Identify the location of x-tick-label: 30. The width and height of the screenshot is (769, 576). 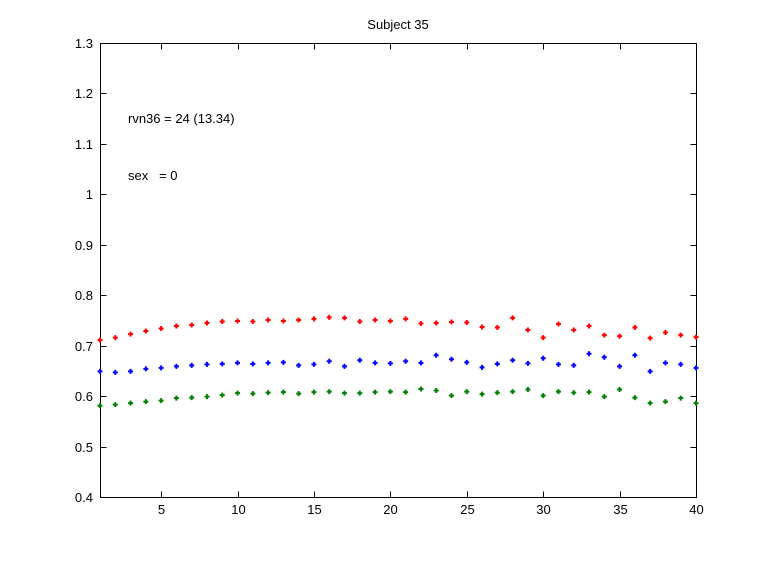
(543, 509).